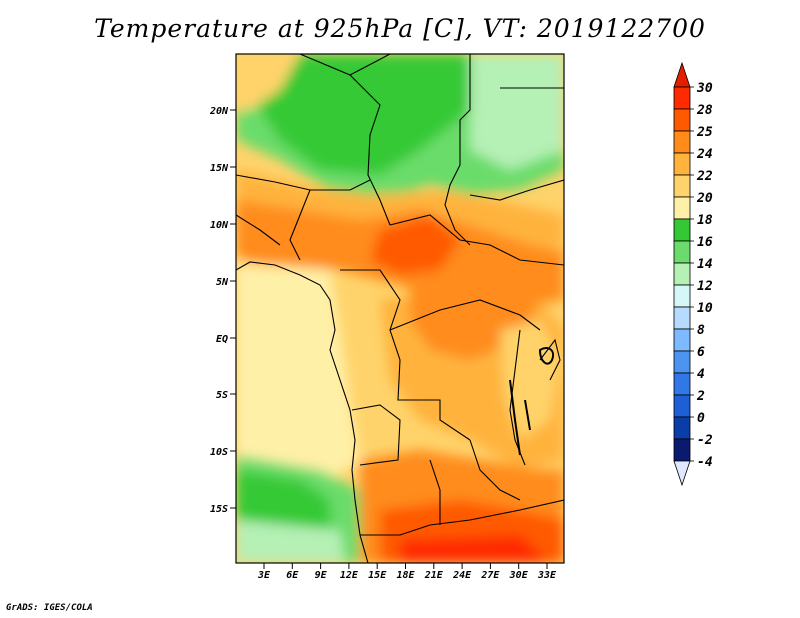  Describe the element at coordinates (705, 264) in the screenshot. I see `colorbar-label-8: 14` at that location.